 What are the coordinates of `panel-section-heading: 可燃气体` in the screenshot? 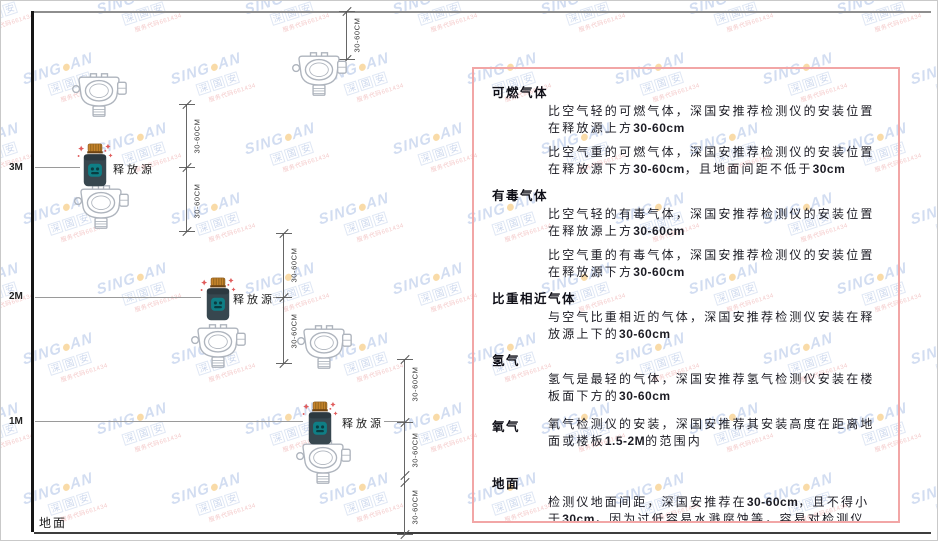 It's located at (520, 93).